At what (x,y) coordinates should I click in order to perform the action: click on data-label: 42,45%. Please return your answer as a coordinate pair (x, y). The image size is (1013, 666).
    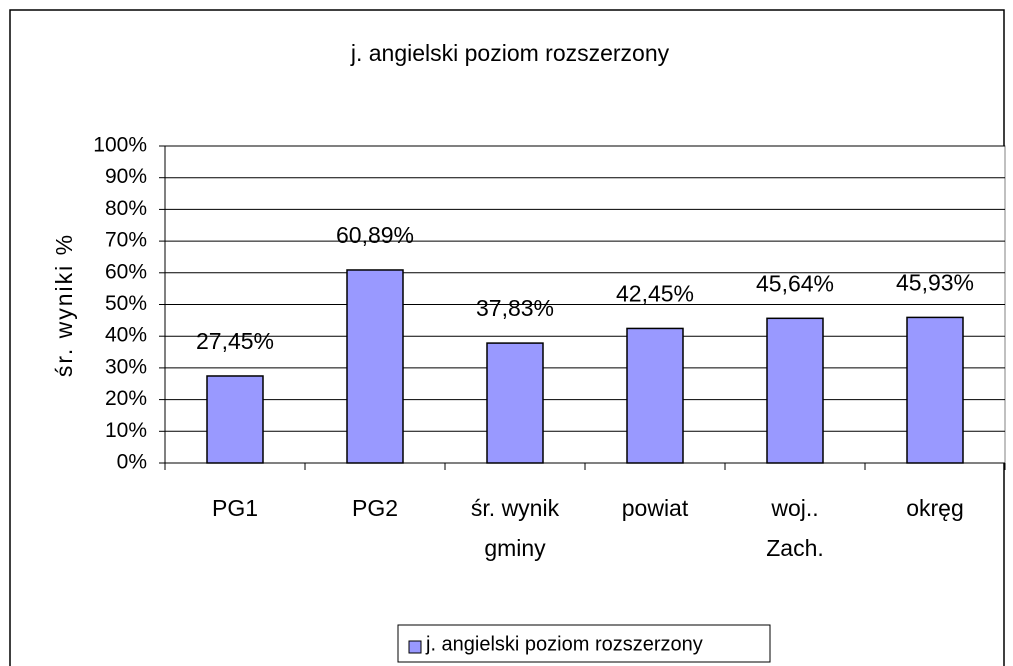
    Looking at the image, I should click on (655, 294).